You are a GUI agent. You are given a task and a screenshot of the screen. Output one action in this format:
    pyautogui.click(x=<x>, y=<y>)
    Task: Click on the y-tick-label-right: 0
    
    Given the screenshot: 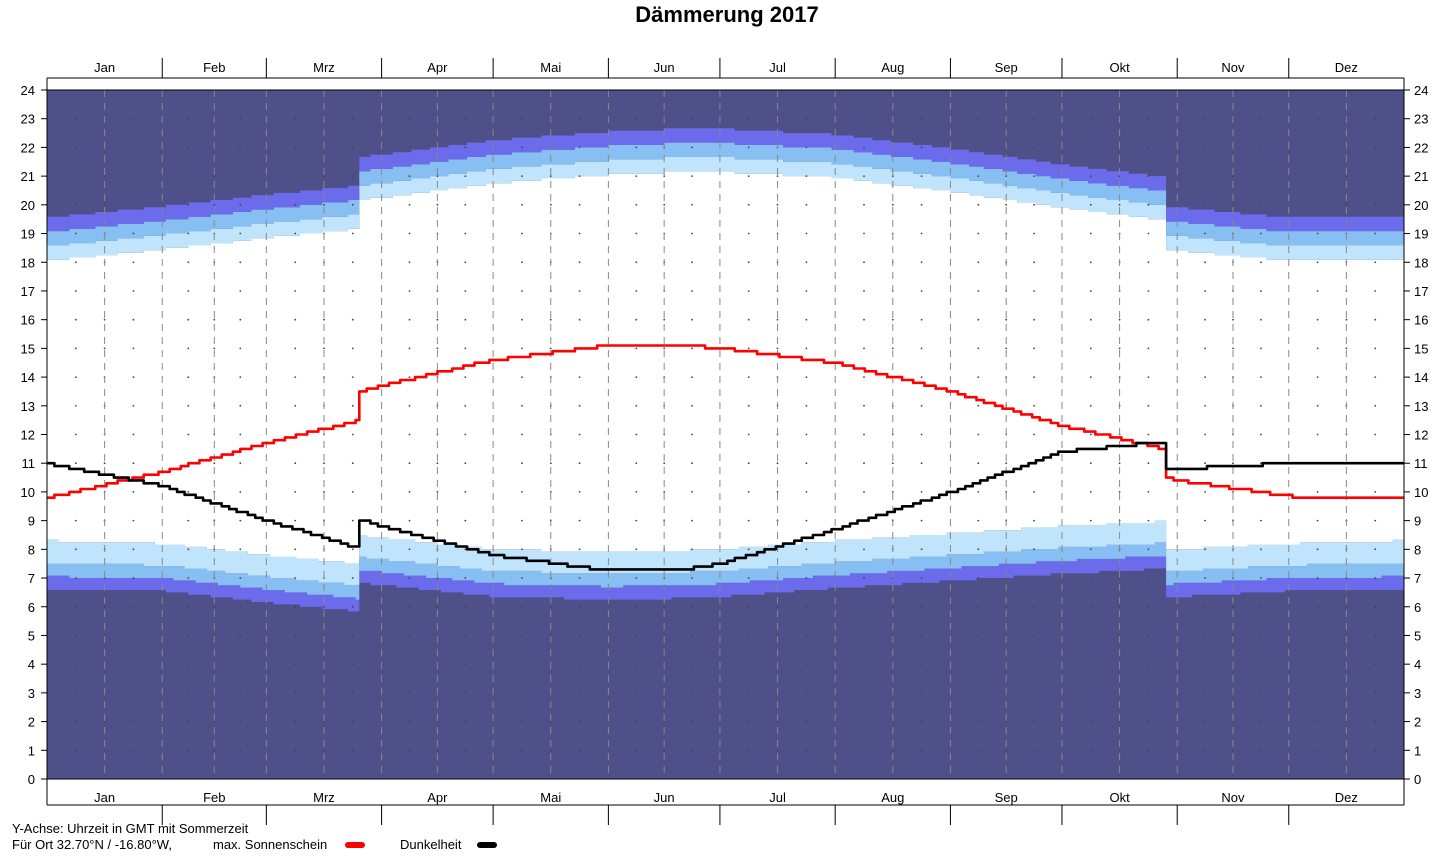 What is the action you would take?
    pyautogui.click(x=1417, y=779)
    